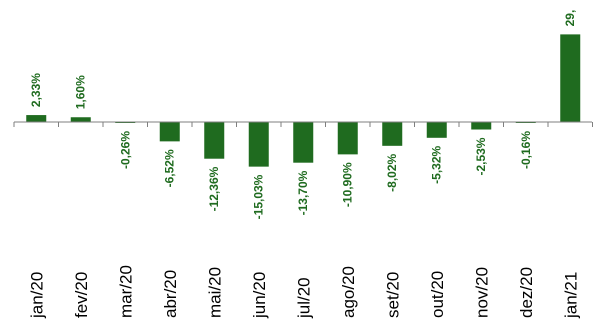  Describe the element at coordinates (125, 291) in the screenshot. I see `x-tick-label: mar/20` at that location.